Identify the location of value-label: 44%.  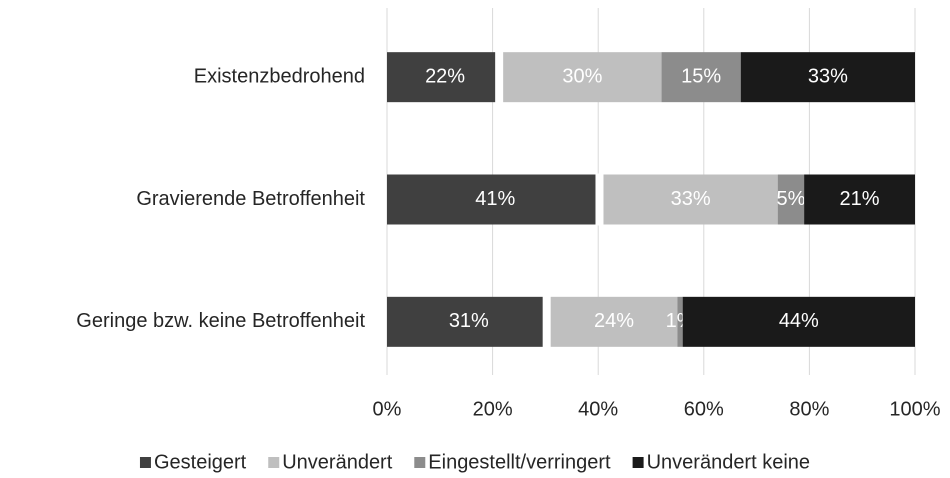
(799, 321).